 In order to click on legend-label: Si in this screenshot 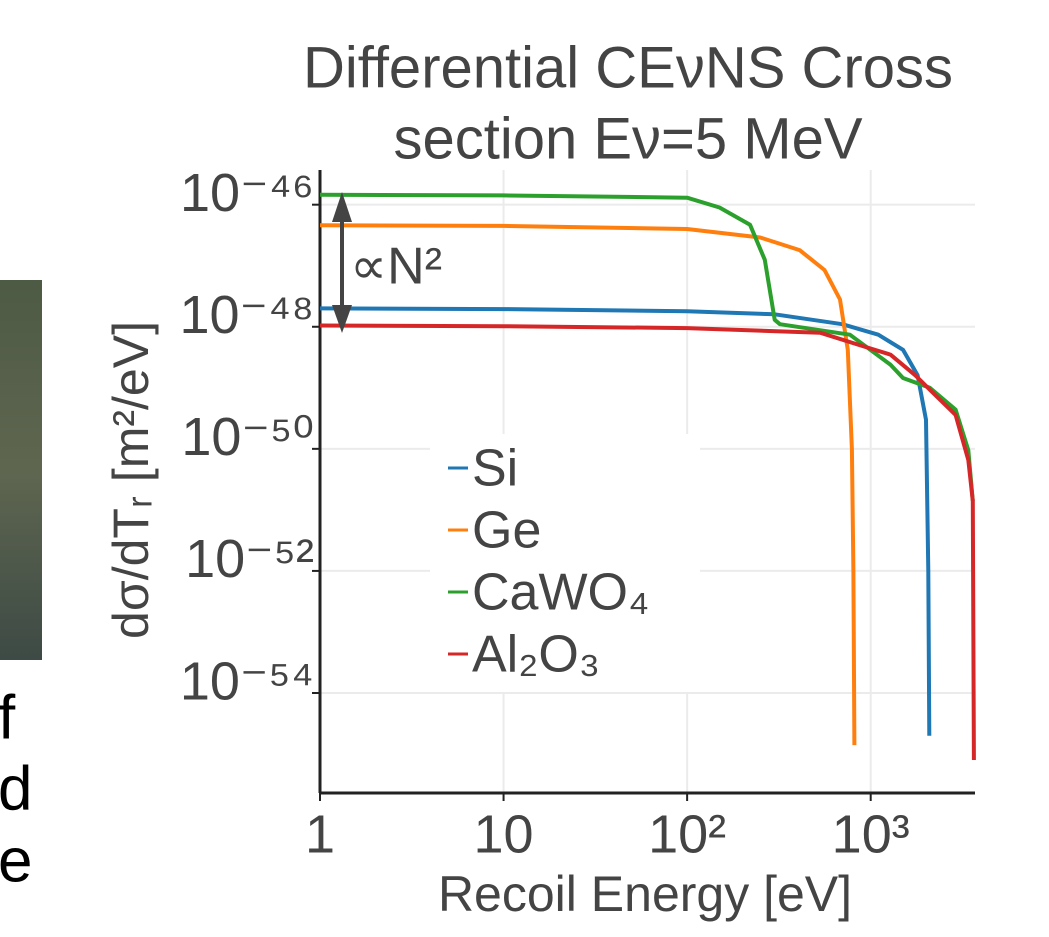, I will do `click(495, 469)`.